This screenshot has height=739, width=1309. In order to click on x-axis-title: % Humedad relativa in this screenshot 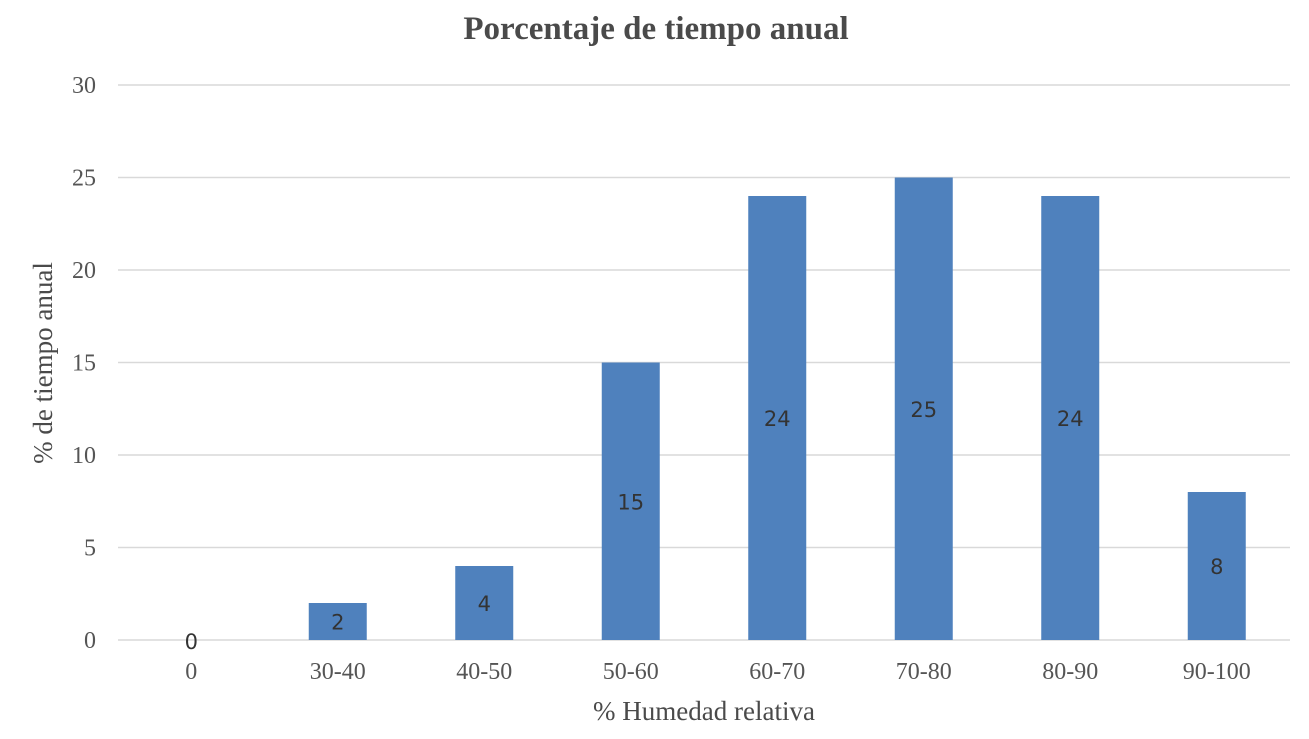, I will do `click(704, 711)`.